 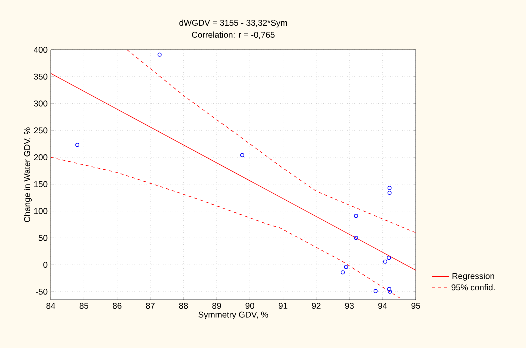 What do you see at coordinates (416, 306) in the screenshot?
I see `x-tick-label: 95` at bounding box center [416, 306].